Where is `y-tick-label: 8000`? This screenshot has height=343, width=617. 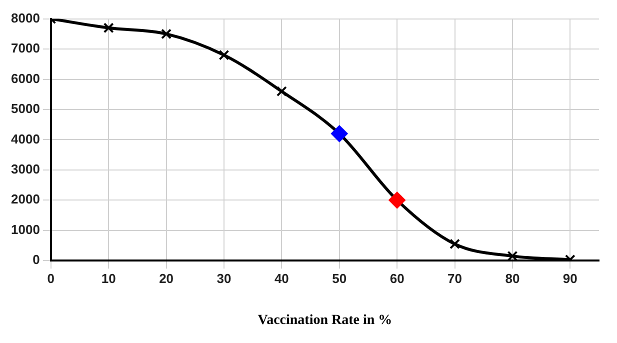
y-tick-label: 8000 is located at coordinates (25, 18).